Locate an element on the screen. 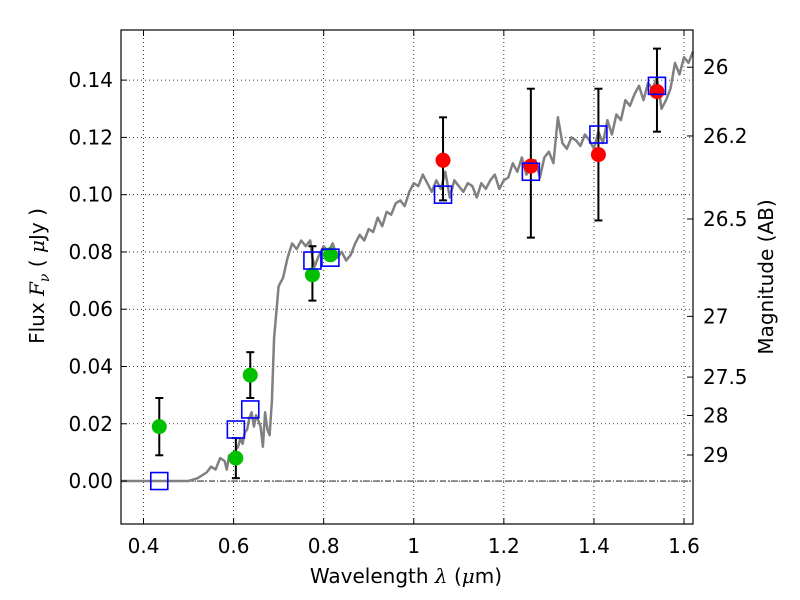 Image resolution: width=800 pixels, height=600 pixels. x-axis-label: Wavelength λ (μm) is located at coordinates (406, 576).